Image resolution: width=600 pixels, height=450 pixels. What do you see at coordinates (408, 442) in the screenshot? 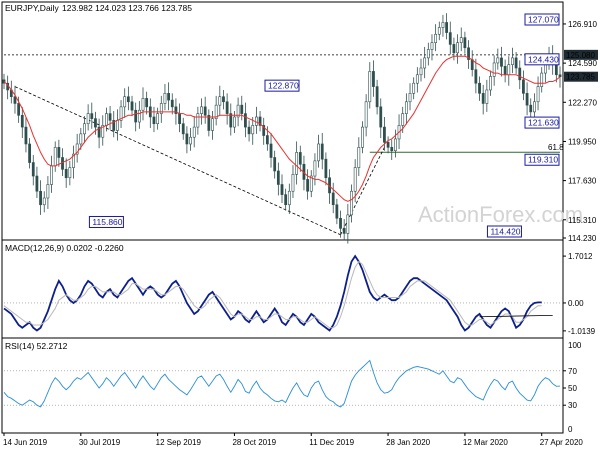
I see `x-tick-label: 28 Jan 2020` at bounding box center [408, 442].